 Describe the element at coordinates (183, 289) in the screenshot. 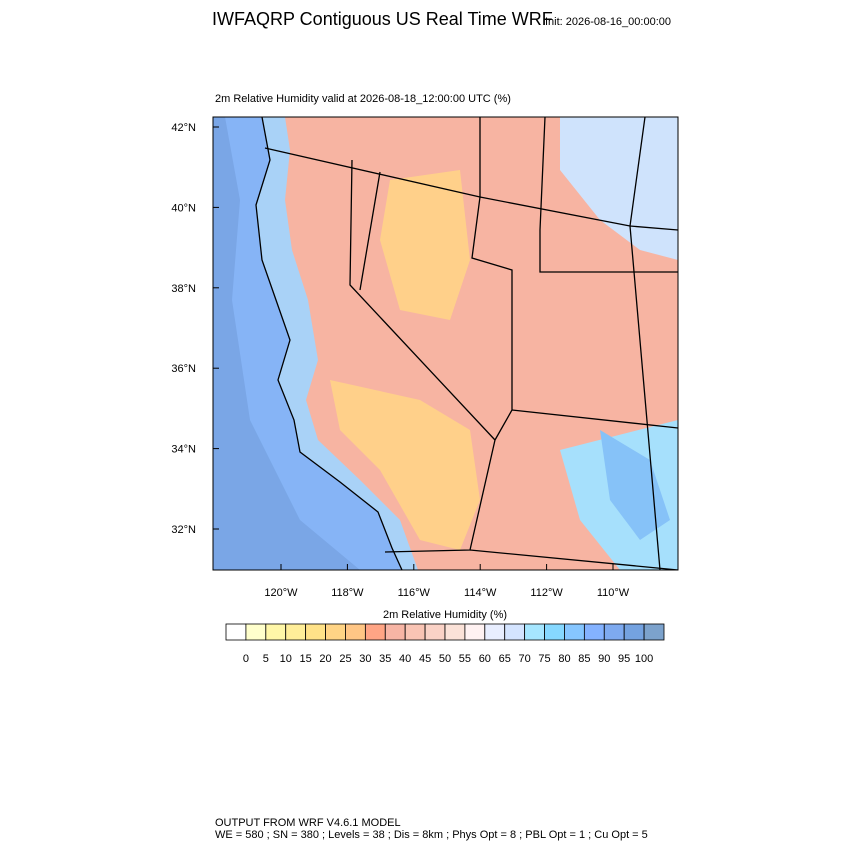

I see `lat-label: 38°N` at that location.